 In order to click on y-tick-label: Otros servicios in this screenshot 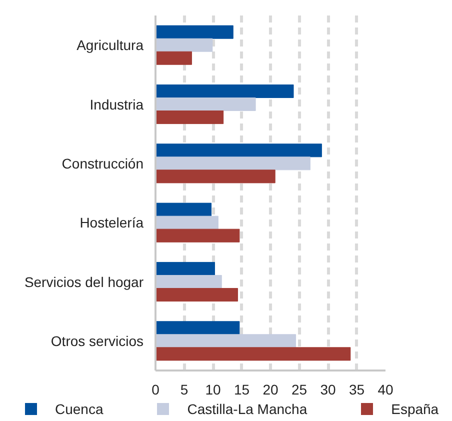, I will do `click(97, 340)`.